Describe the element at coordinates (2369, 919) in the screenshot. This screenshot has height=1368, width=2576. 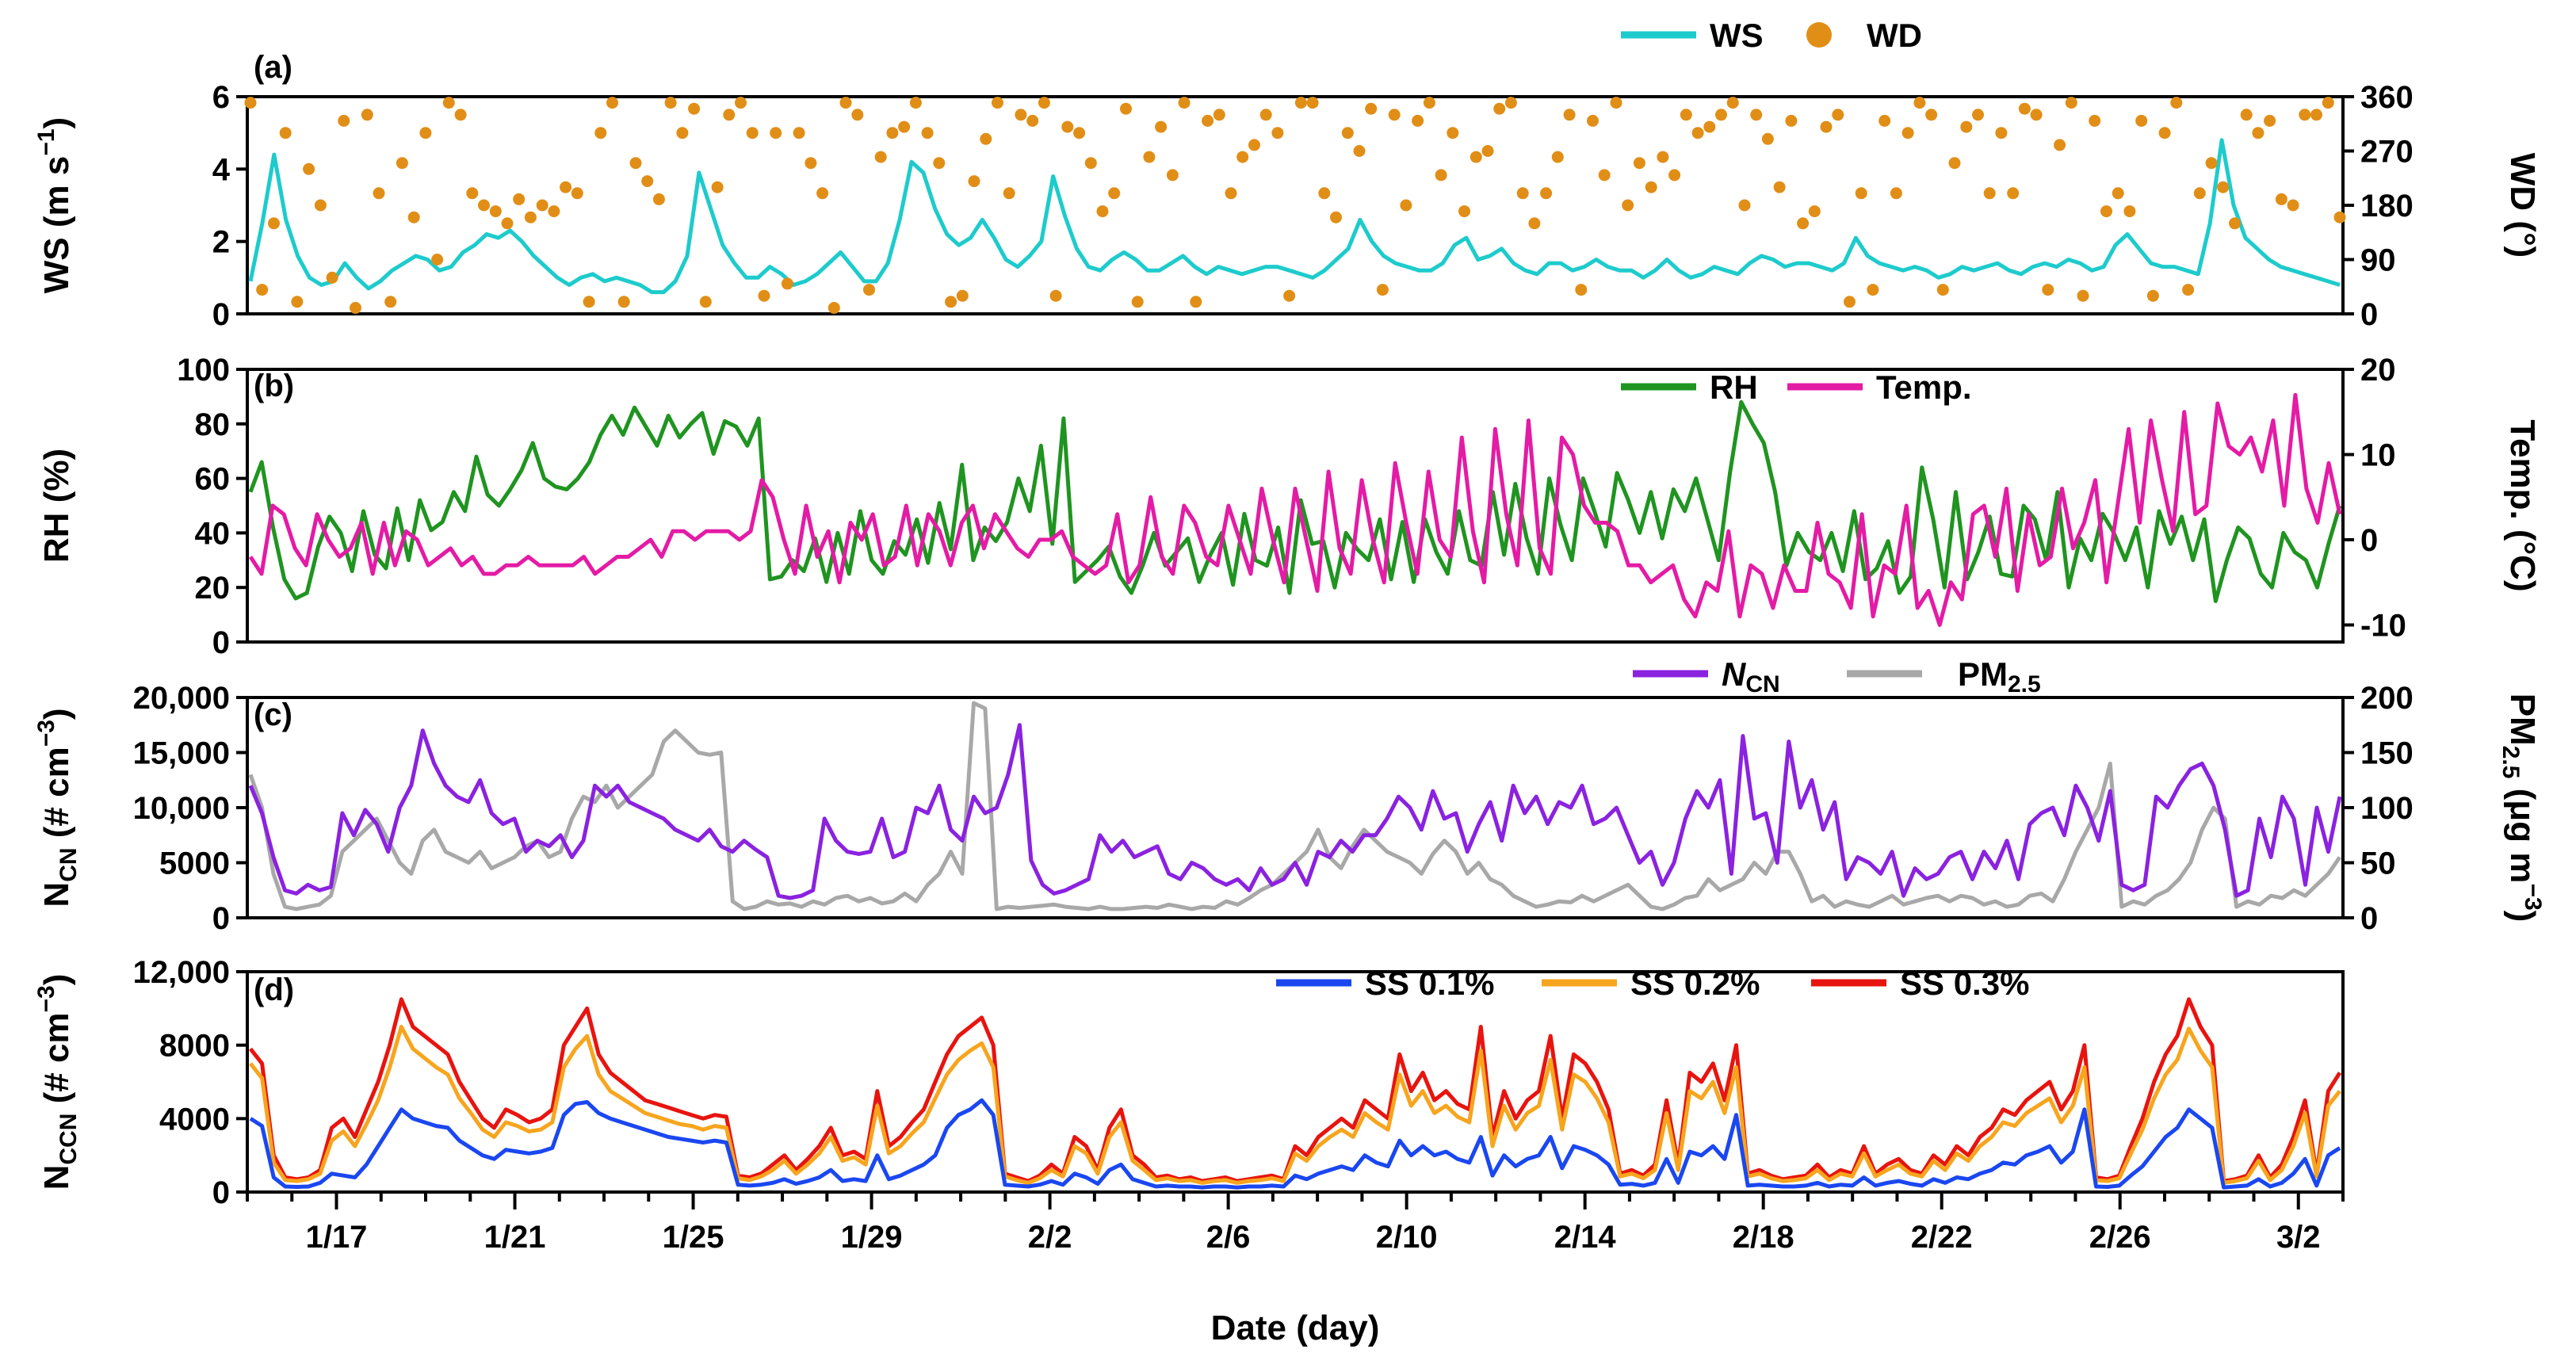
I see `pm25-axis-tick-label: 0` at that location.